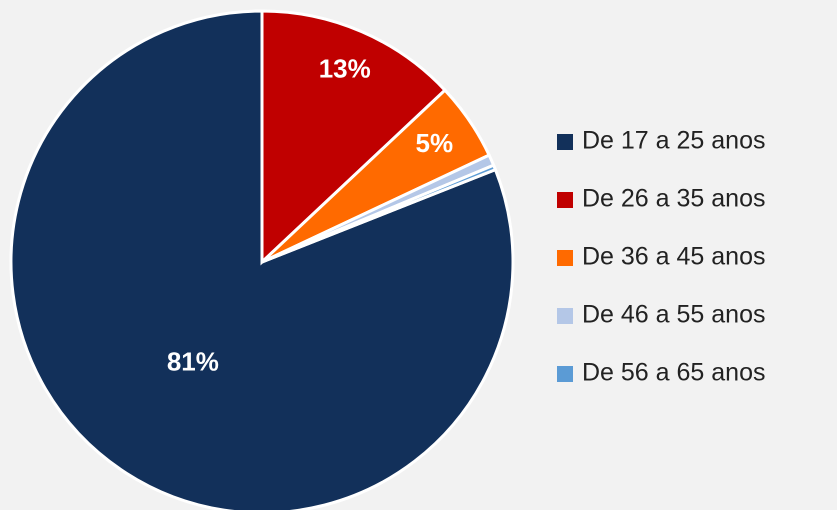 The height and width of the screenshot is (510, 837). I want to click on data-label: 13%, so click(345, 69).